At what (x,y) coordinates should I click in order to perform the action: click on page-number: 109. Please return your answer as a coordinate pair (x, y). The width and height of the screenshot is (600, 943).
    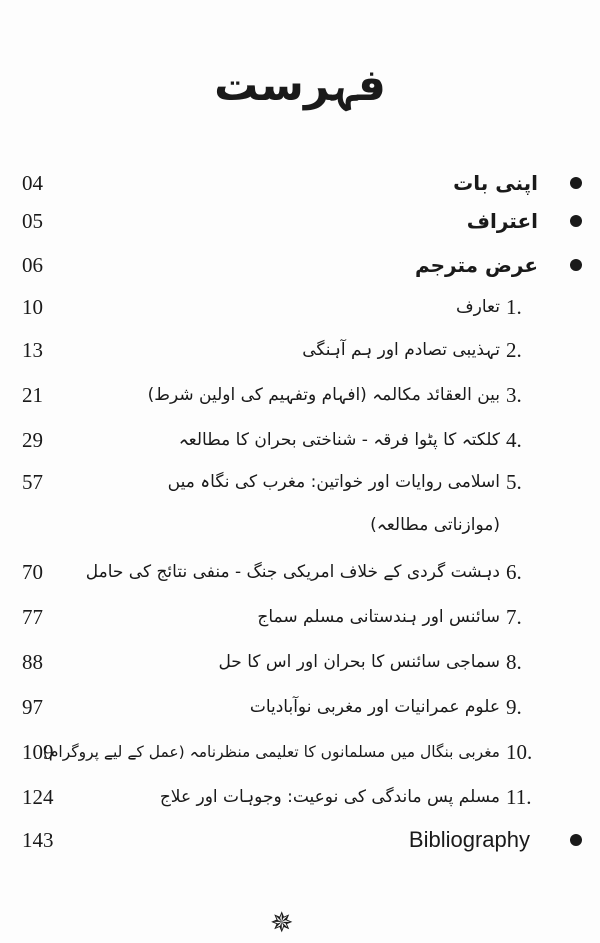
    Looking at the image, I should click on (38, 752).